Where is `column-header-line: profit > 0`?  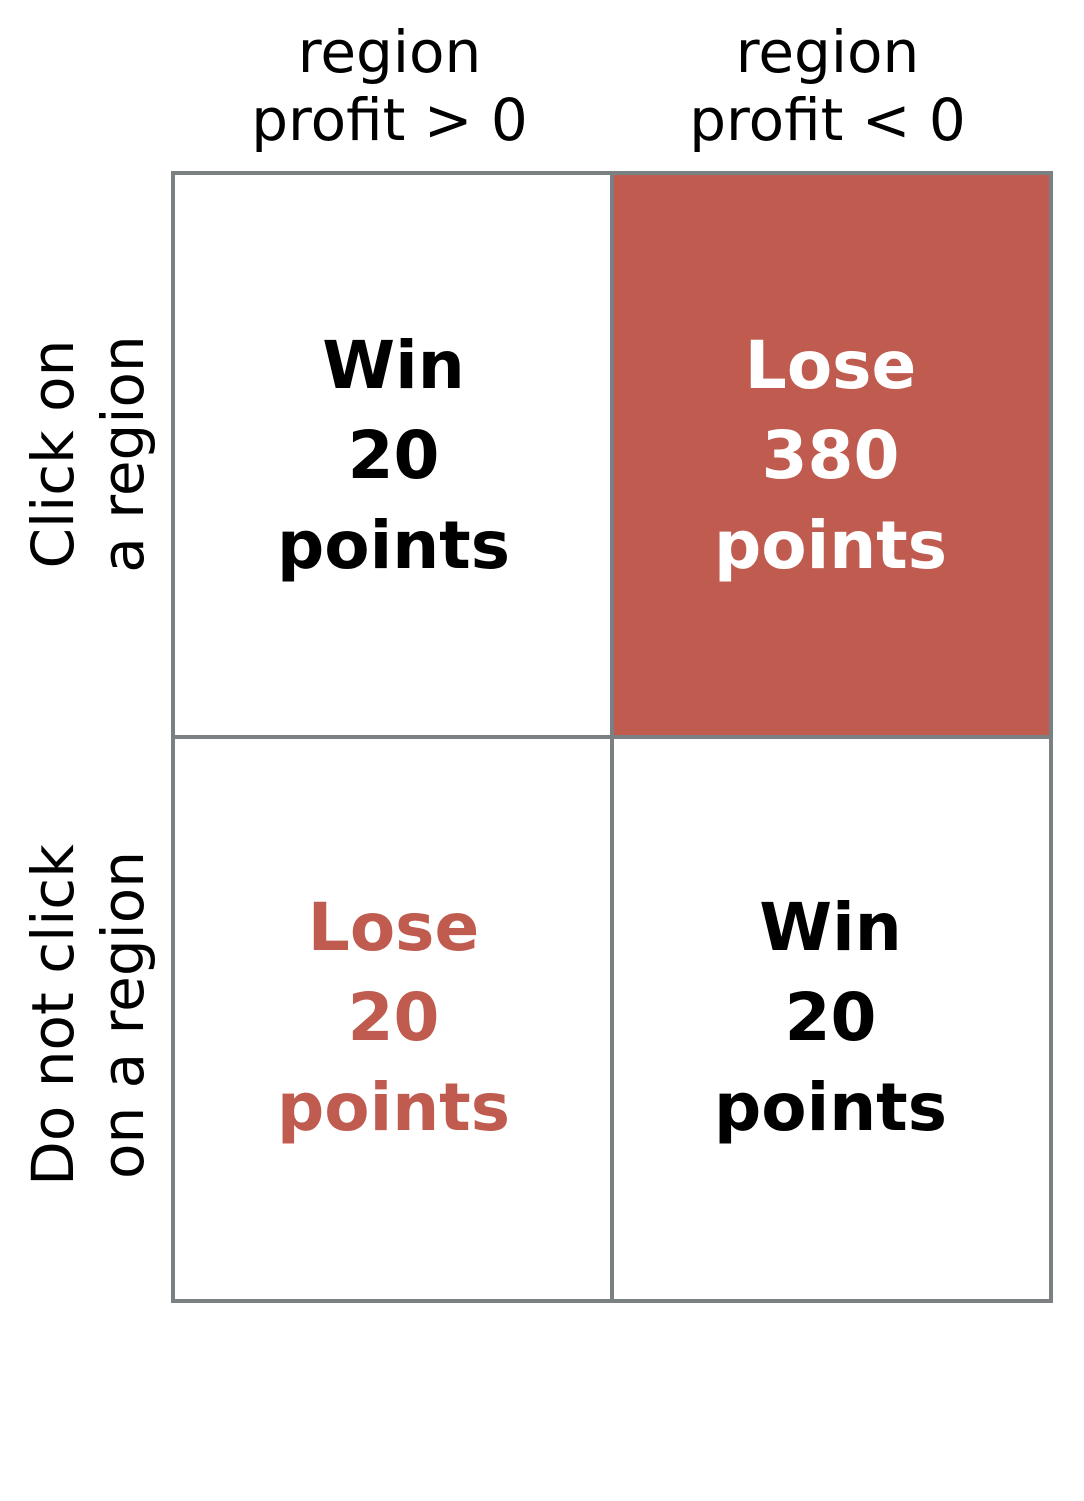
column-header-line: profit > 0 is located at coordinates (389, 120).